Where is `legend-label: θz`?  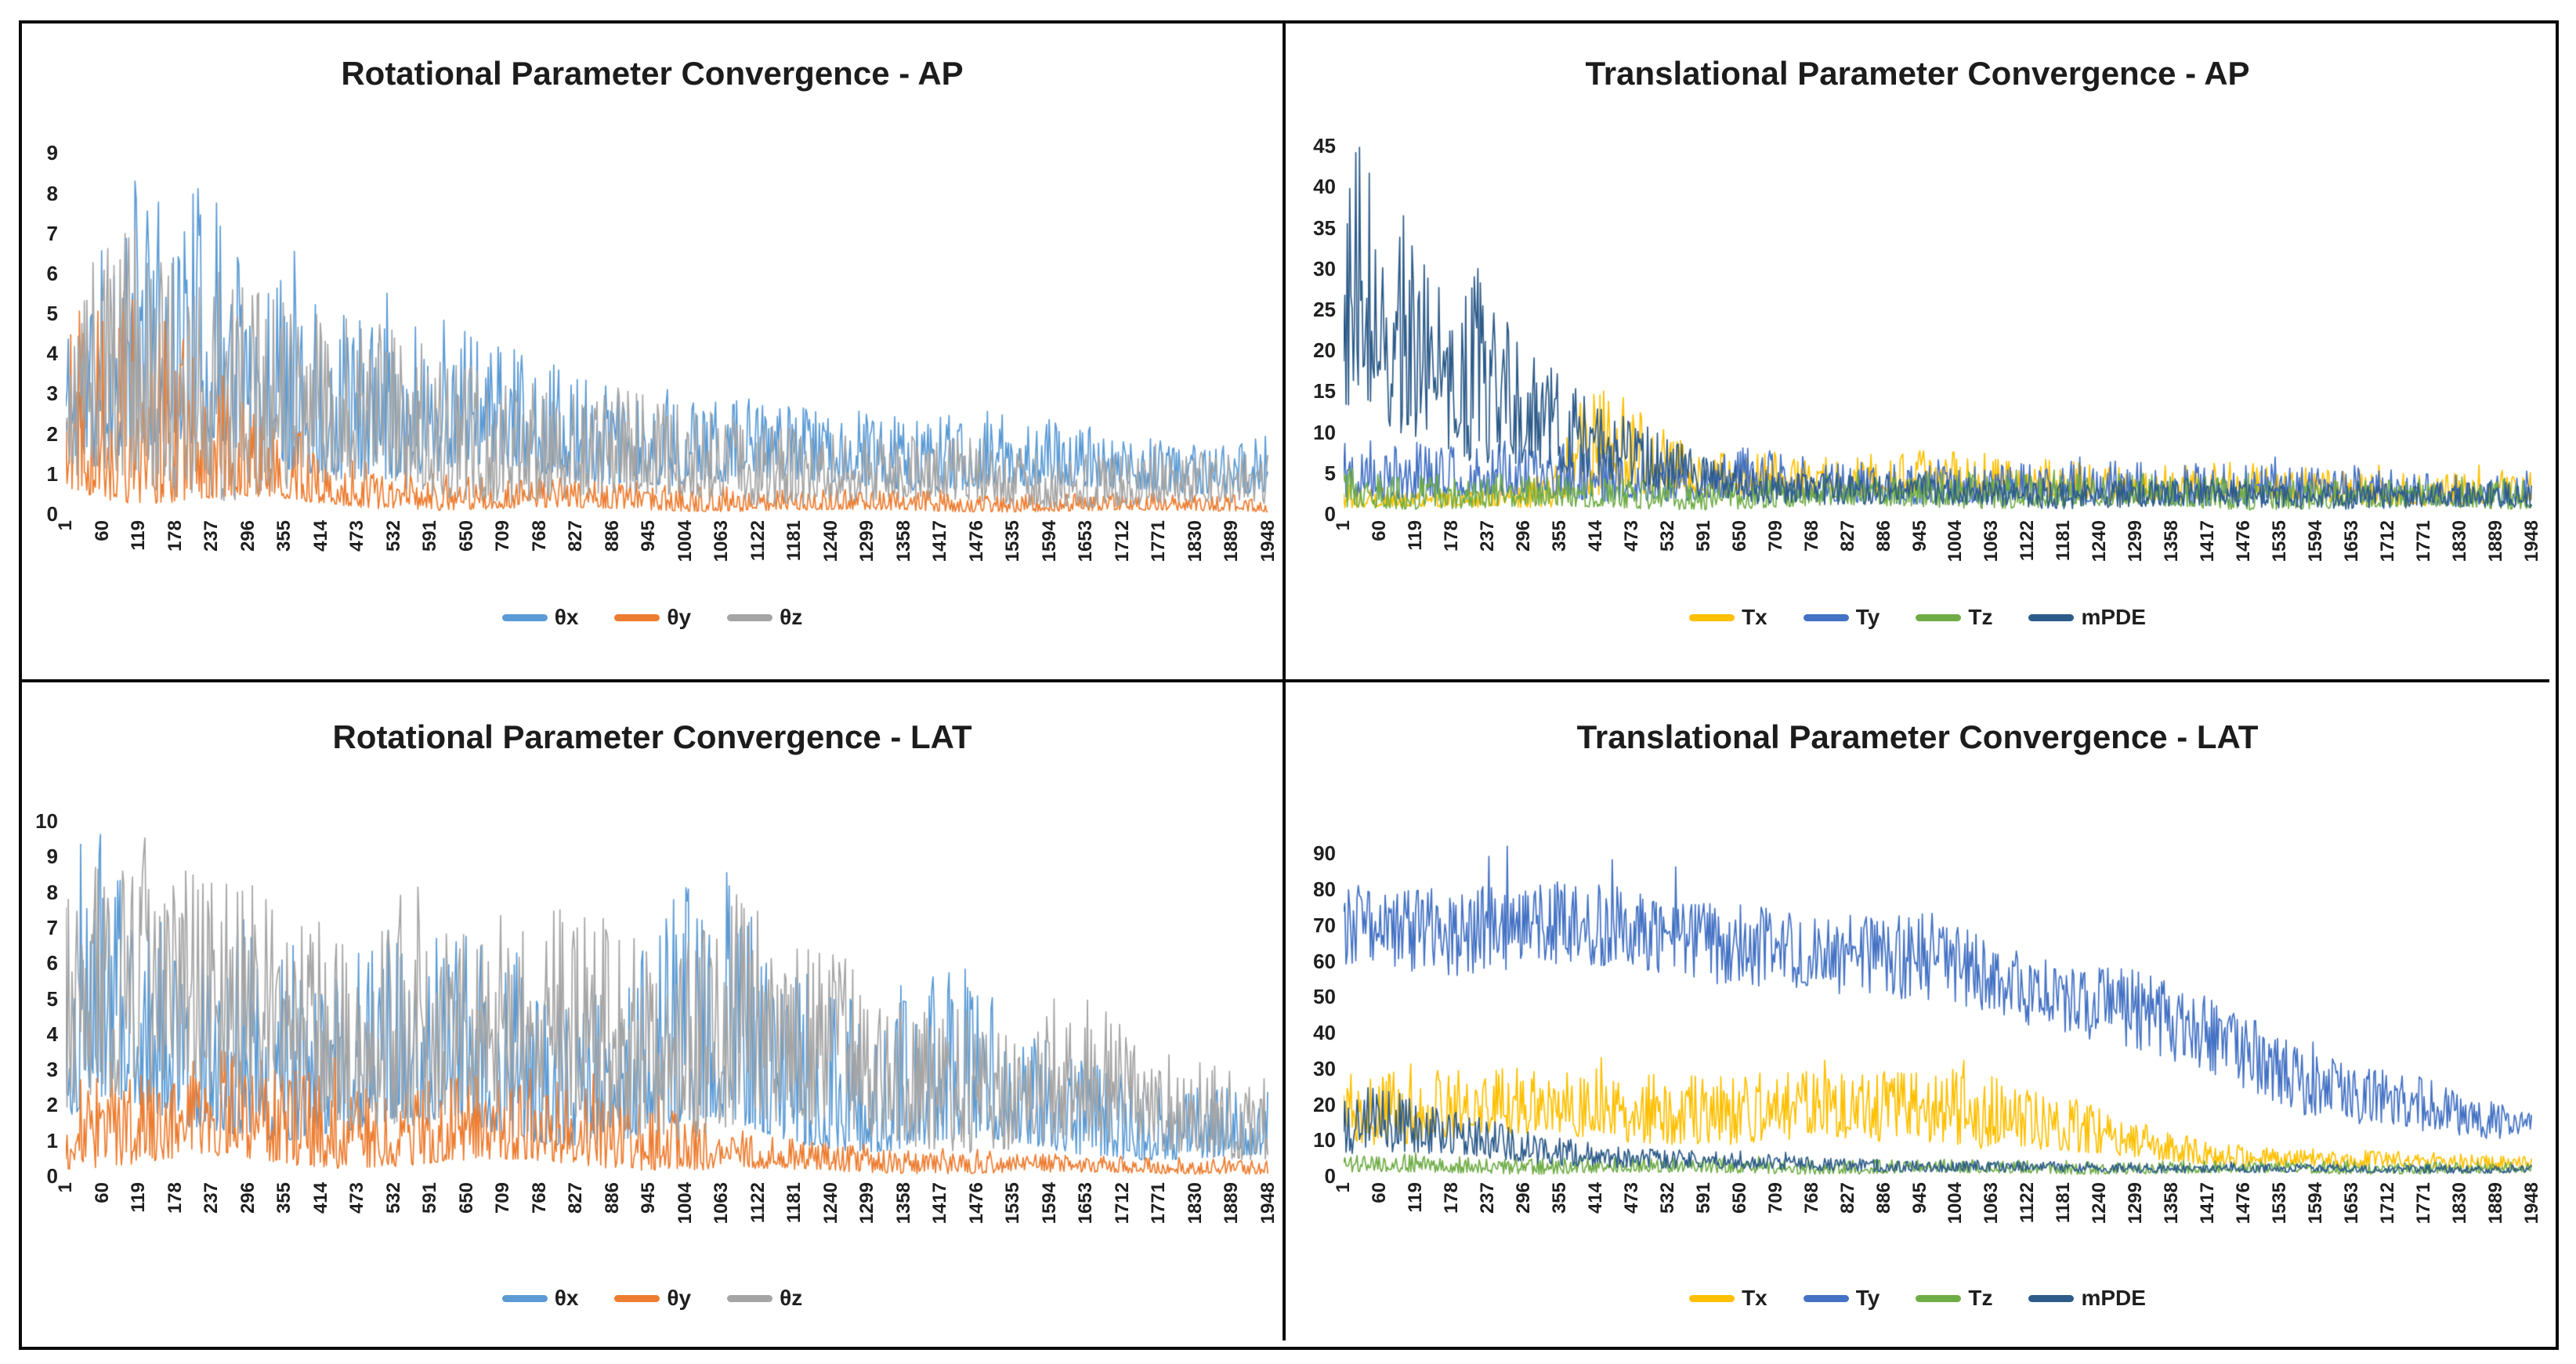
legend-label: θz is located at coordinates (791, 617).